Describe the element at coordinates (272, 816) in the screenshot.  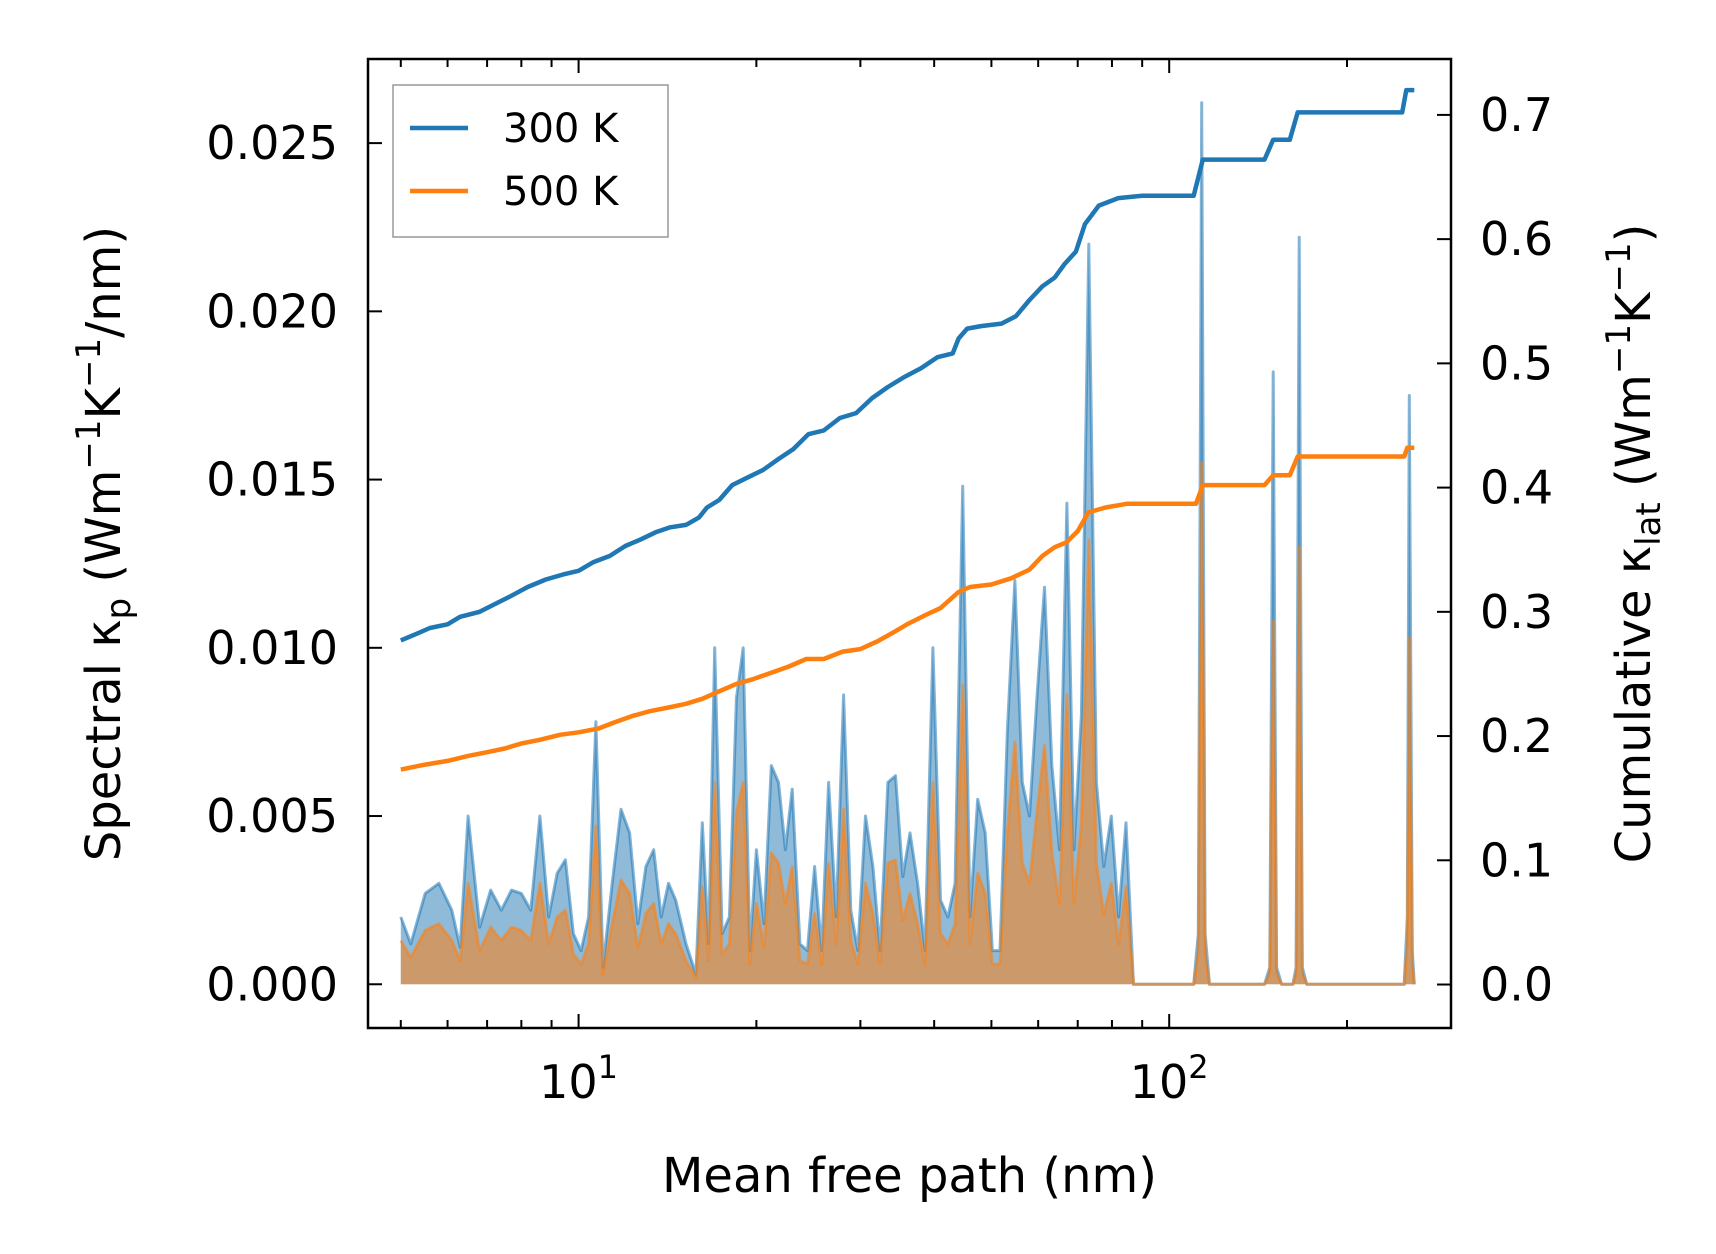
I see `y-left-tick-label: 0.005` at that location.